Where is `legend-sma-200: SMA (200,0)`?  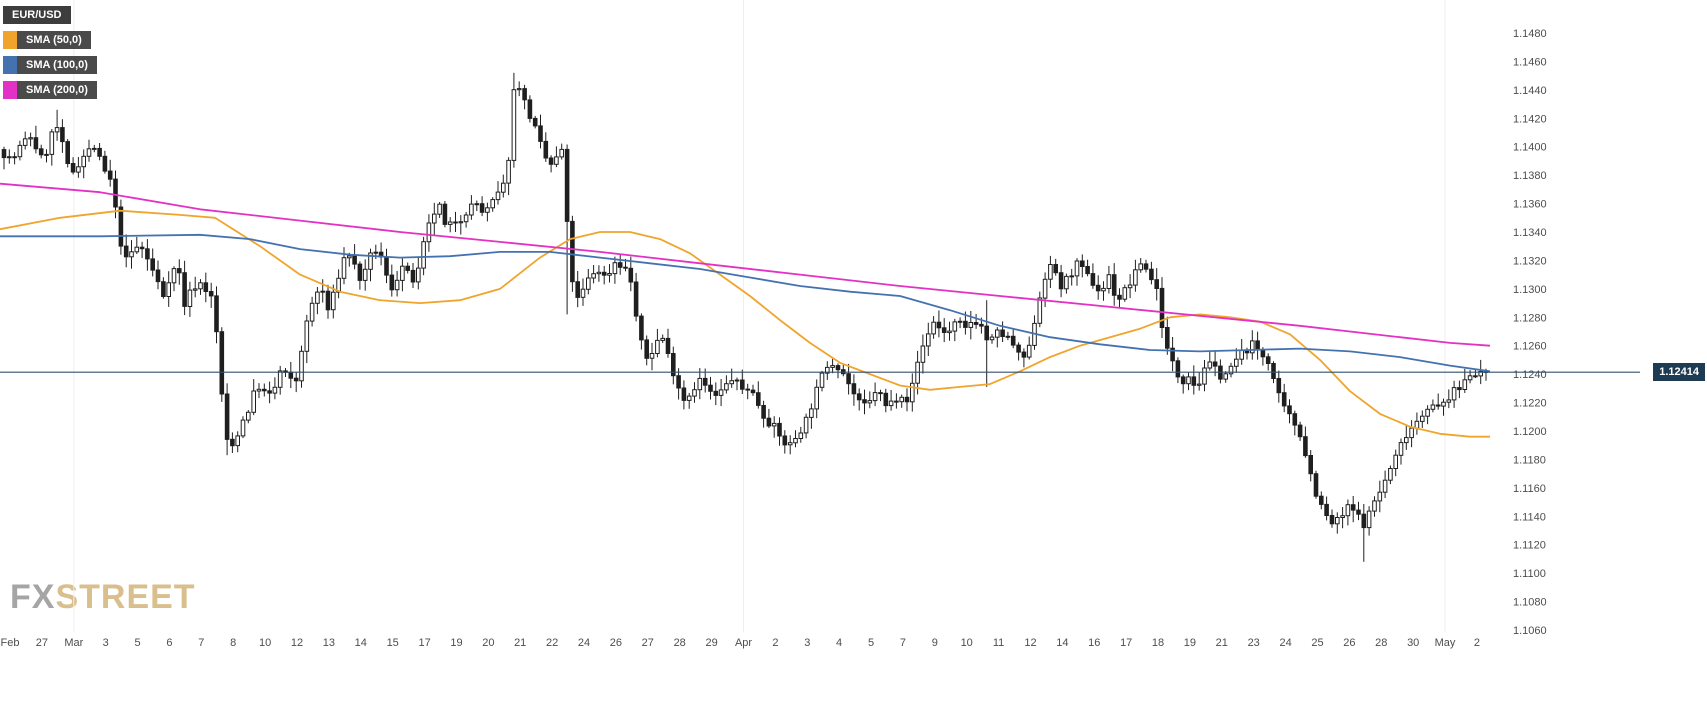
legend-sma-200: SMA (200,0) is located at coordinates (50, 90).